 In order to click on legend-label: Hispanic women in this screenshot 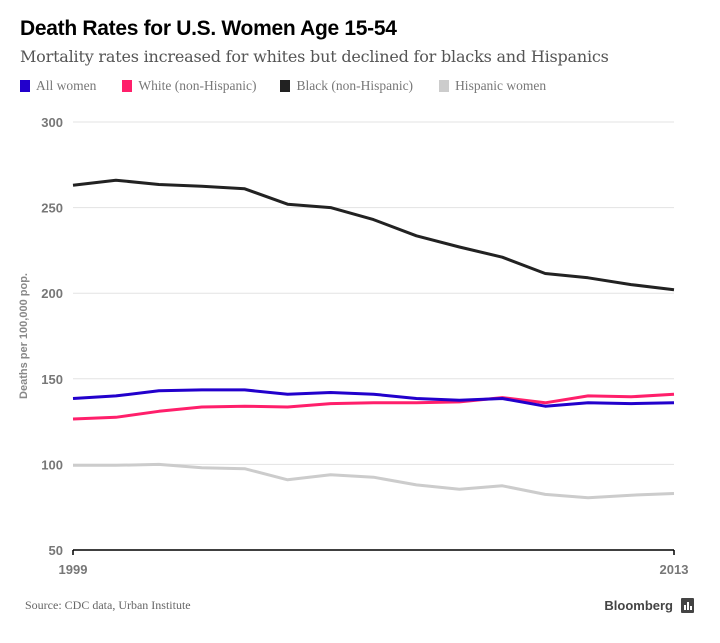, I will do `click(501, 85)`.